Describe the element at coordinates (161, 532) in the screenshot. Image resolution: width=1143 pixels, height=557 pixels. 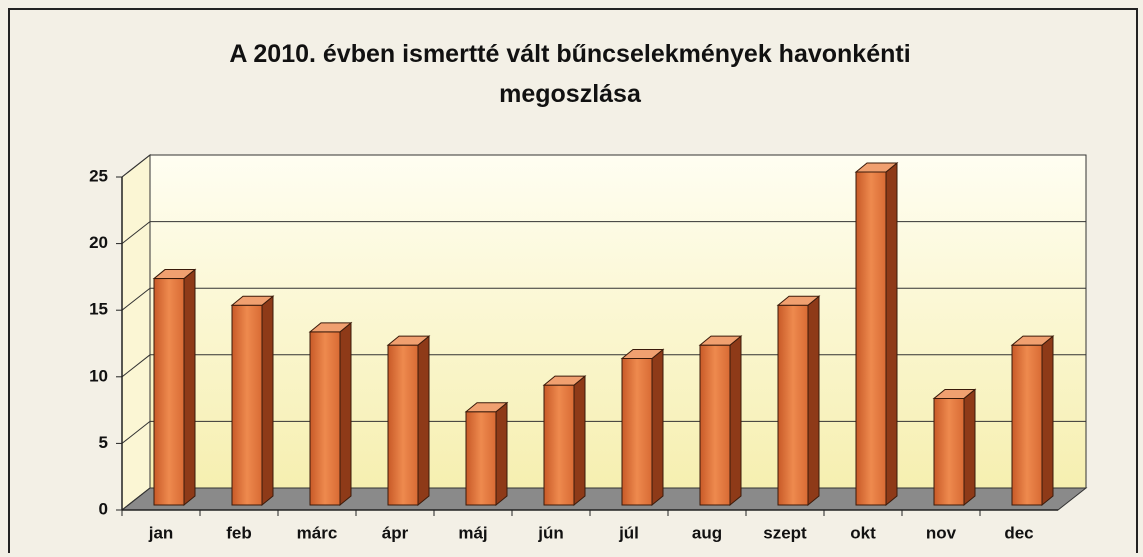
I see `x-tick-label: jan` at that location.